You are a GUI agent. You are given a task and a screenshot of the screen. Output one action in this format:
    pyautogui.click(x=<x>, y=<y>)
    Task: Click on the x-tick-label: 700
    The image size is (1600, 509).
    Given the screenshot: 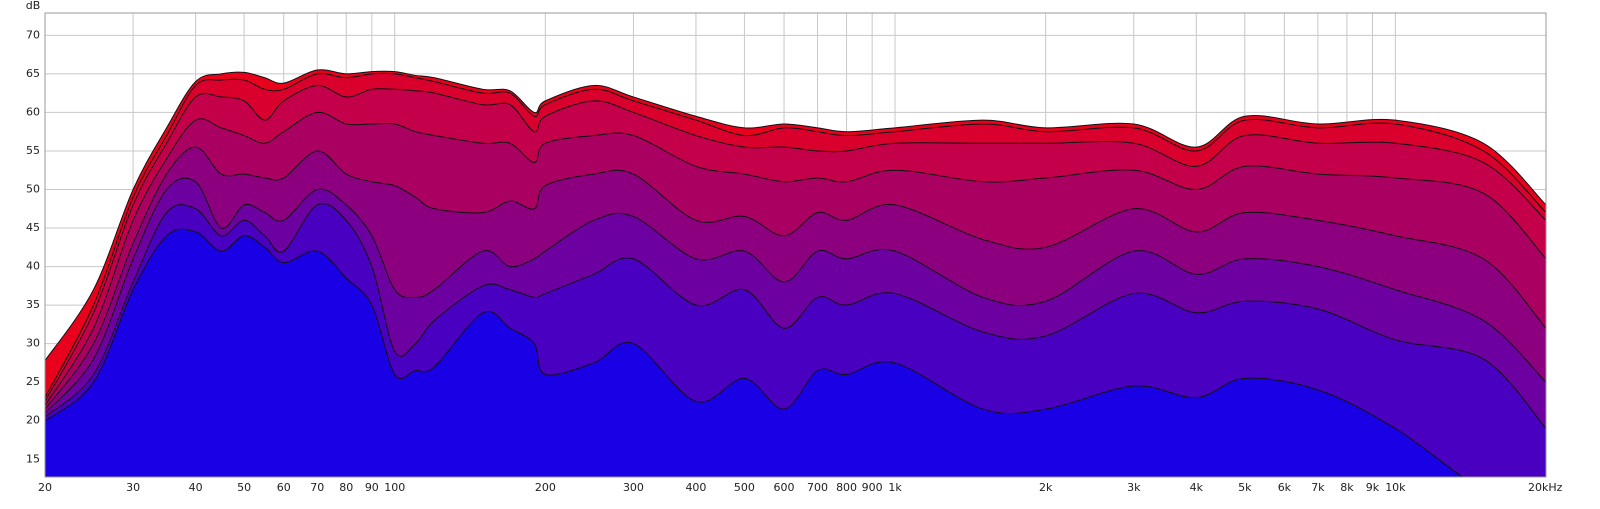 What is the action you would take?
    pyautogui.click(x=817, y=487)
    